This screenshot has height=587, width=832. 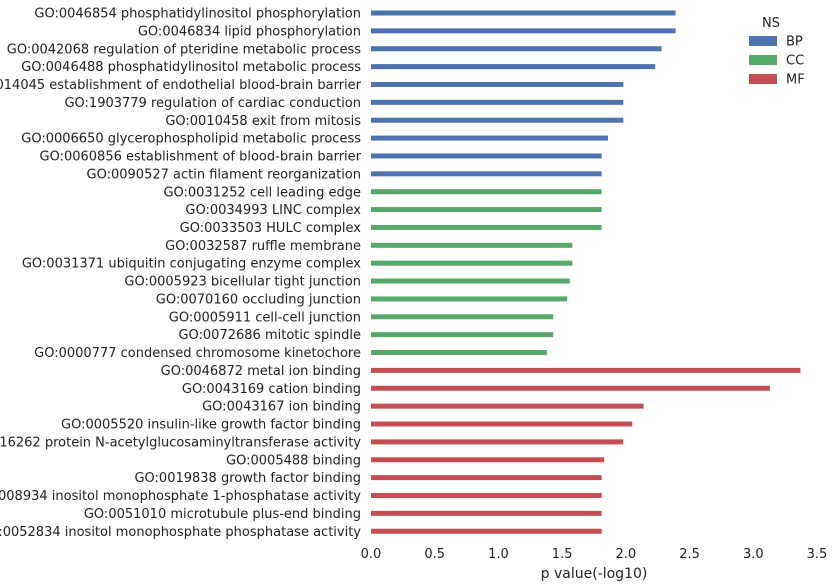 What do you see at coordinates (794, 42) in the screenshot?
I see `legend-label-bp: BP` at bounding box center [794, 42].